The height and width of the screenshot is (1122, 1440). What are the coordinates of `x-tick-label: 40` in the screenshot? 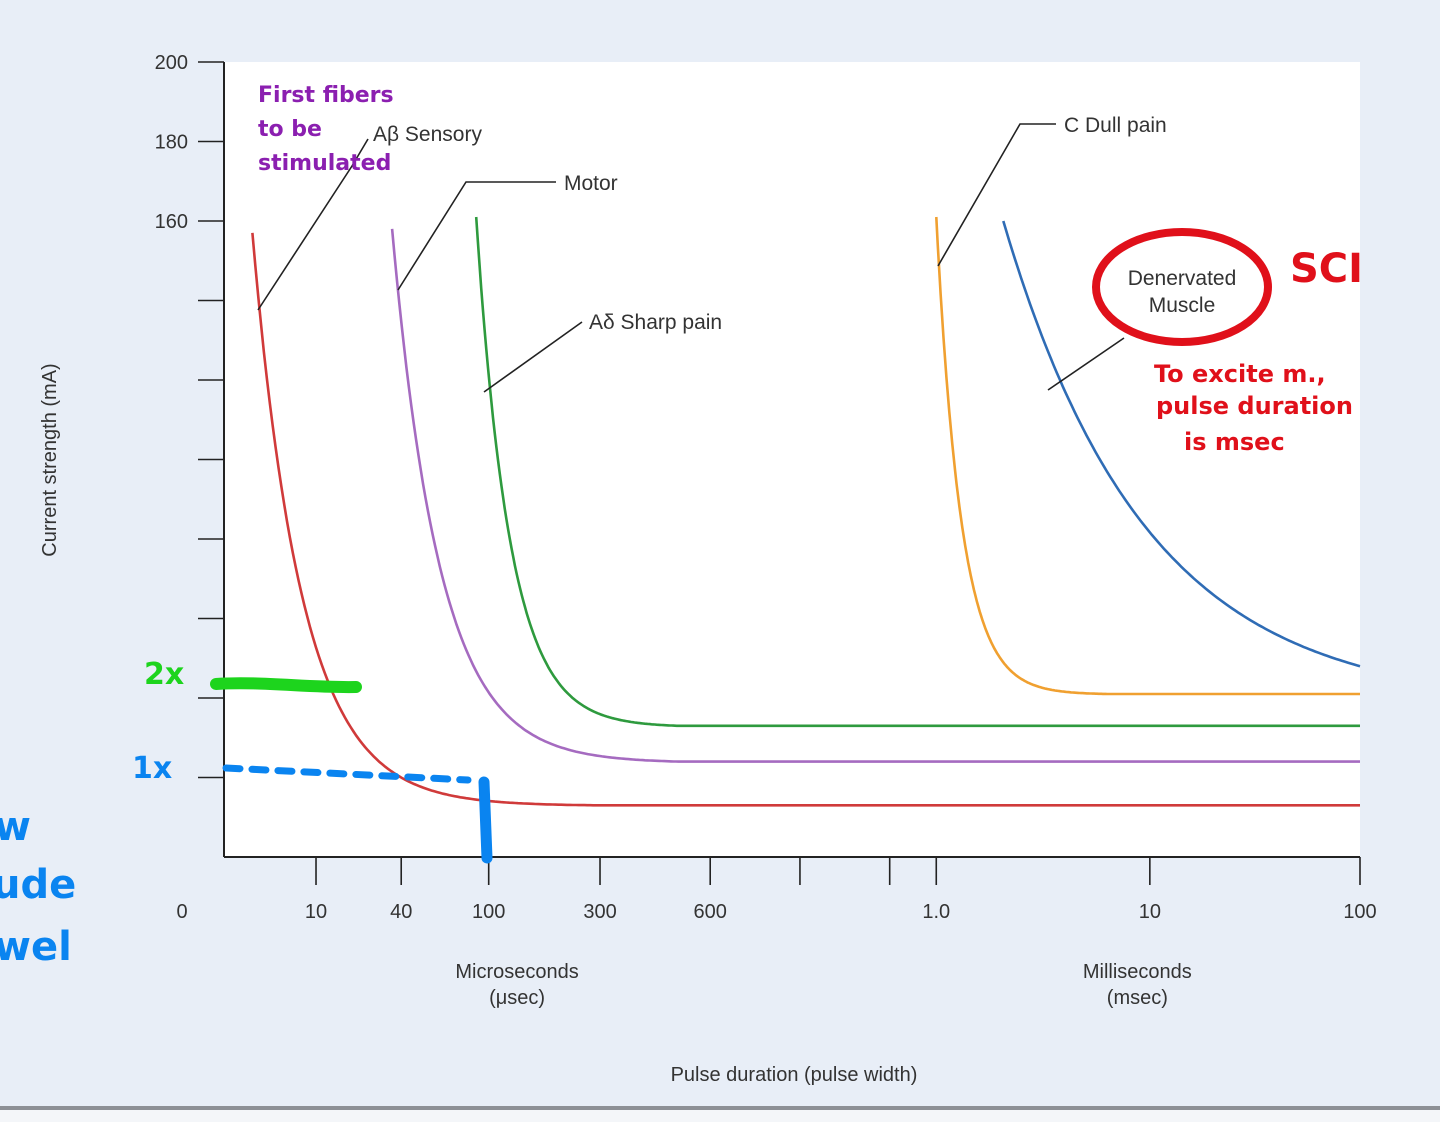 It's located at (401, 912).